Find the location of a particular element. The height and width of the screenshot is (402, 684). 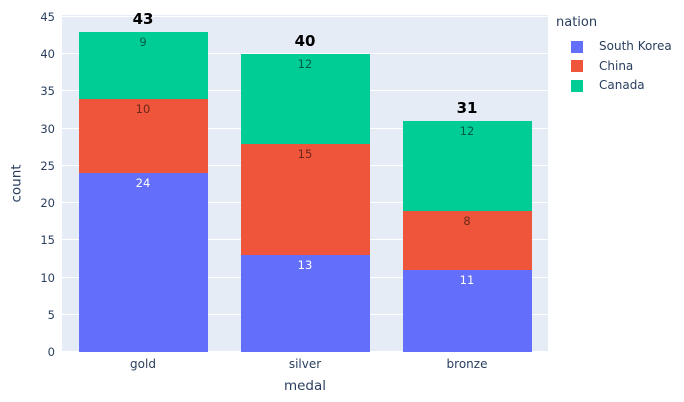

bar-segment-bronze-south-korea is located at coordinates (467, 311).